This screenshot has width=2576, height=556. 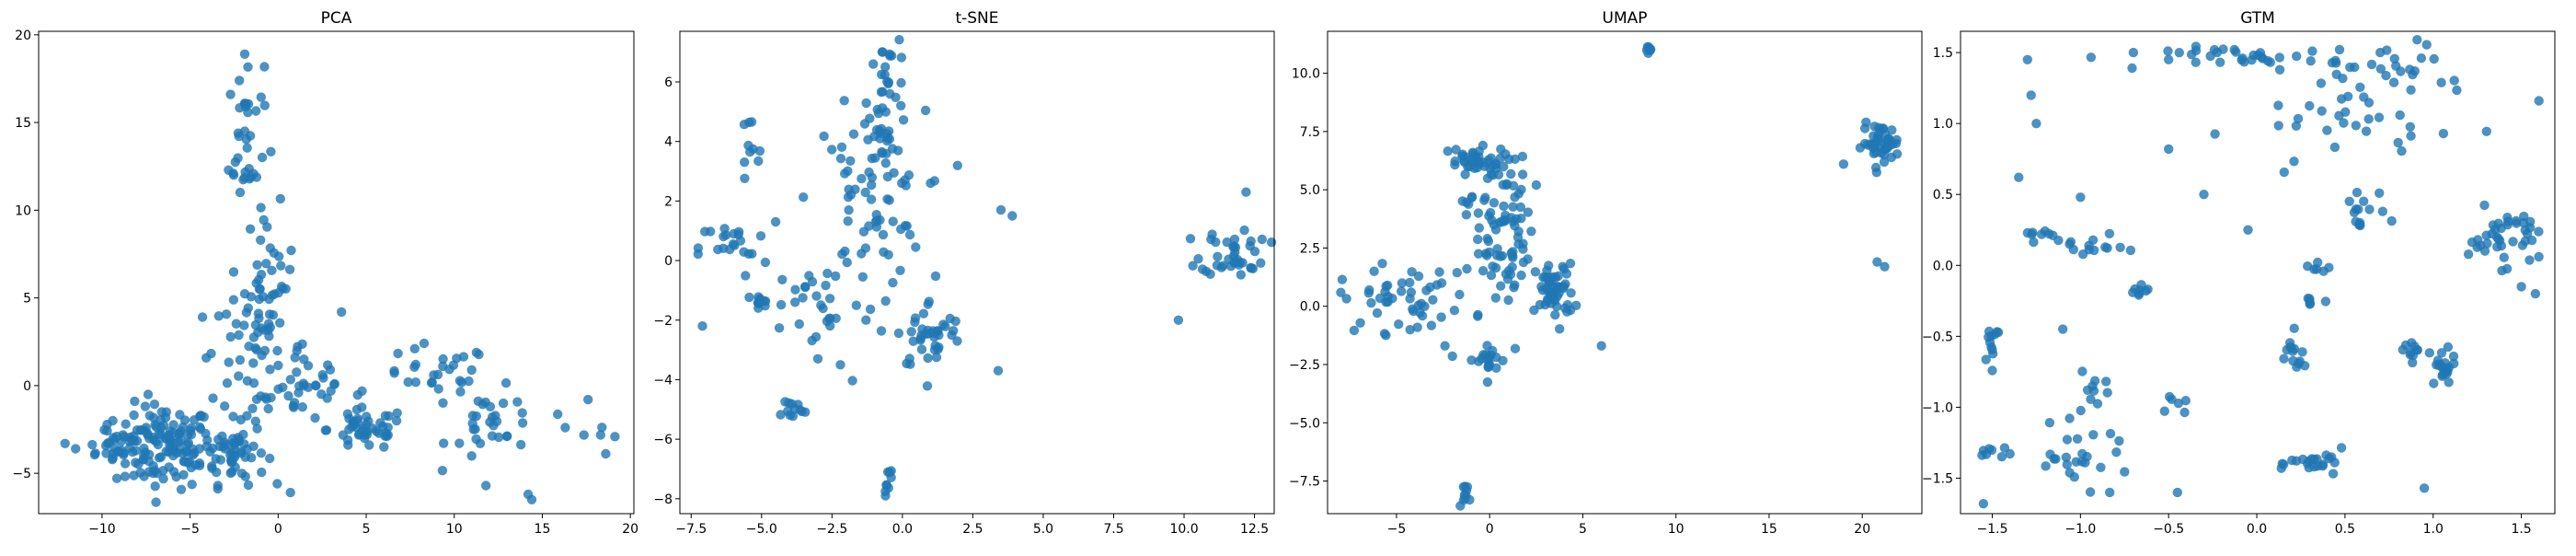 I want to click on y-tick-label: 2.5, so click(x=1310, y=248).